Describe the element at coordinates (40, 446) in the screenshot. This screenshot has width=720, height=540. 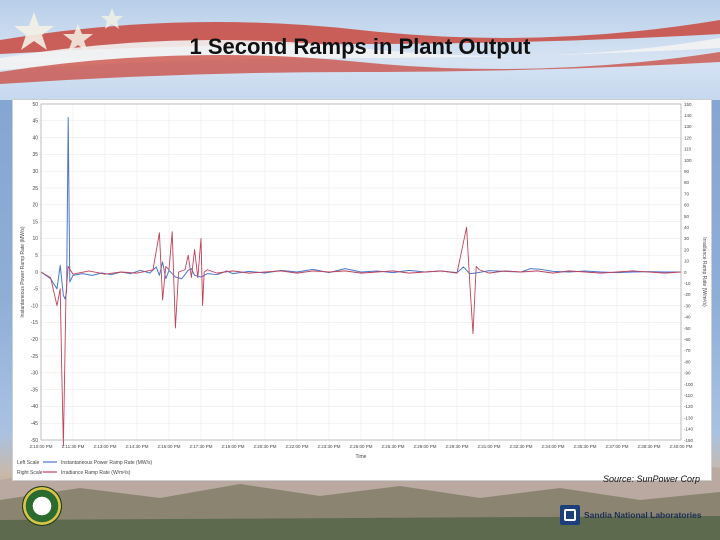
I see `x-tick-label: 2:10:00 PM` at that location.